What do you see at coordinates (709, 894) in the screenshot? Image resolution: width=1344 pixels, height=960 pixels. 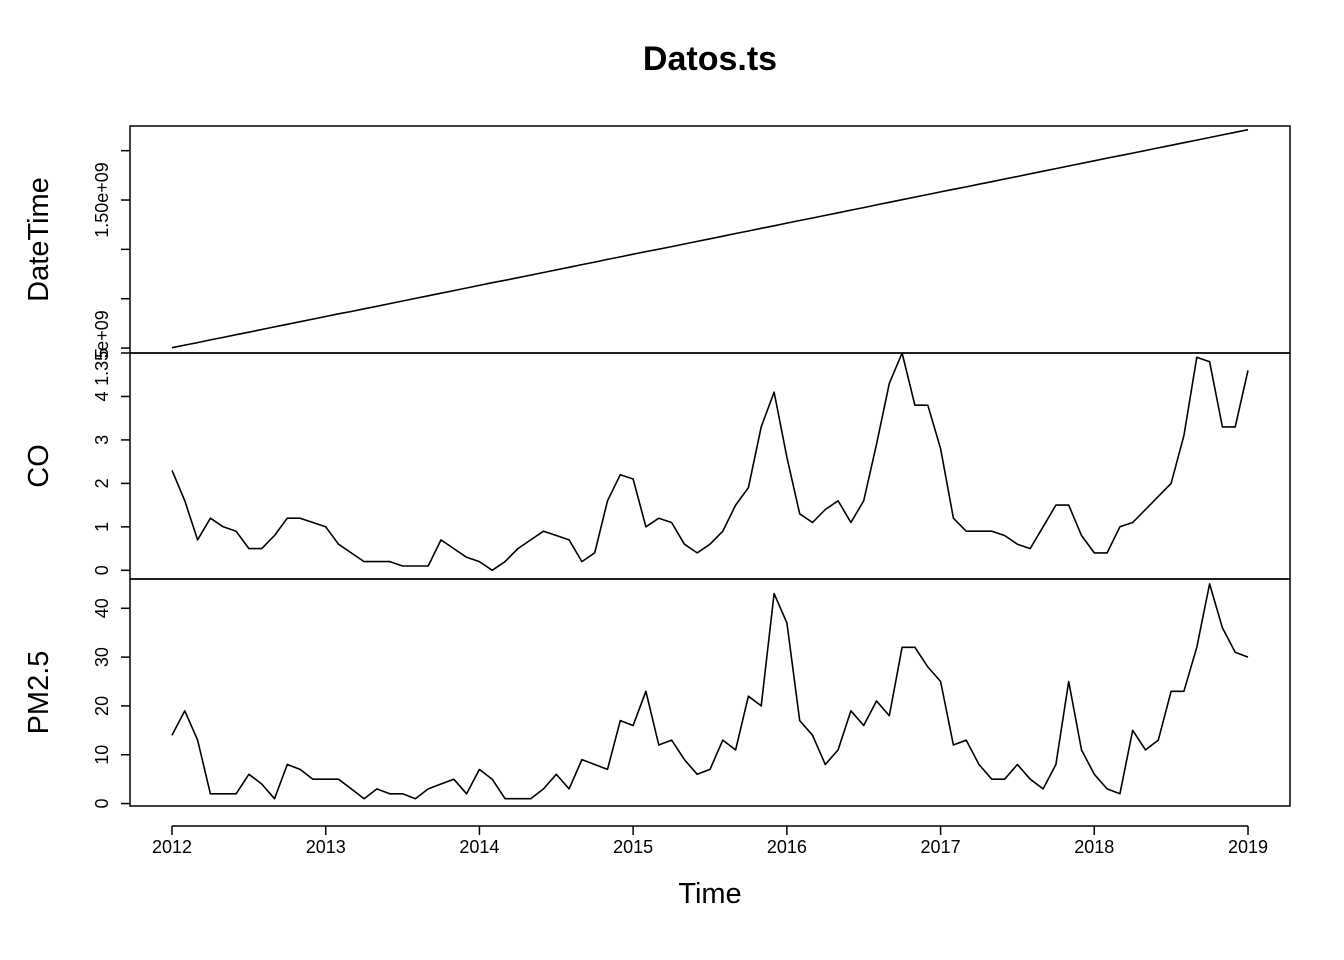 I see `x-axis-title: Time` at bounding box center [709, 894].